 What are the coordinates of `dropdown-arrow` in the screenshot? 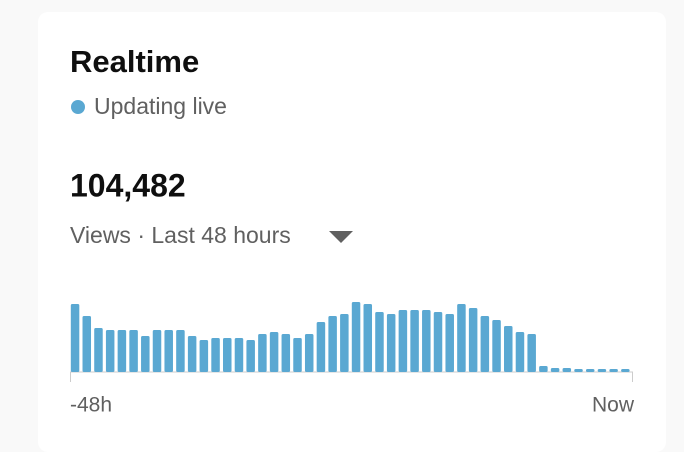 It's located at (341, 237).